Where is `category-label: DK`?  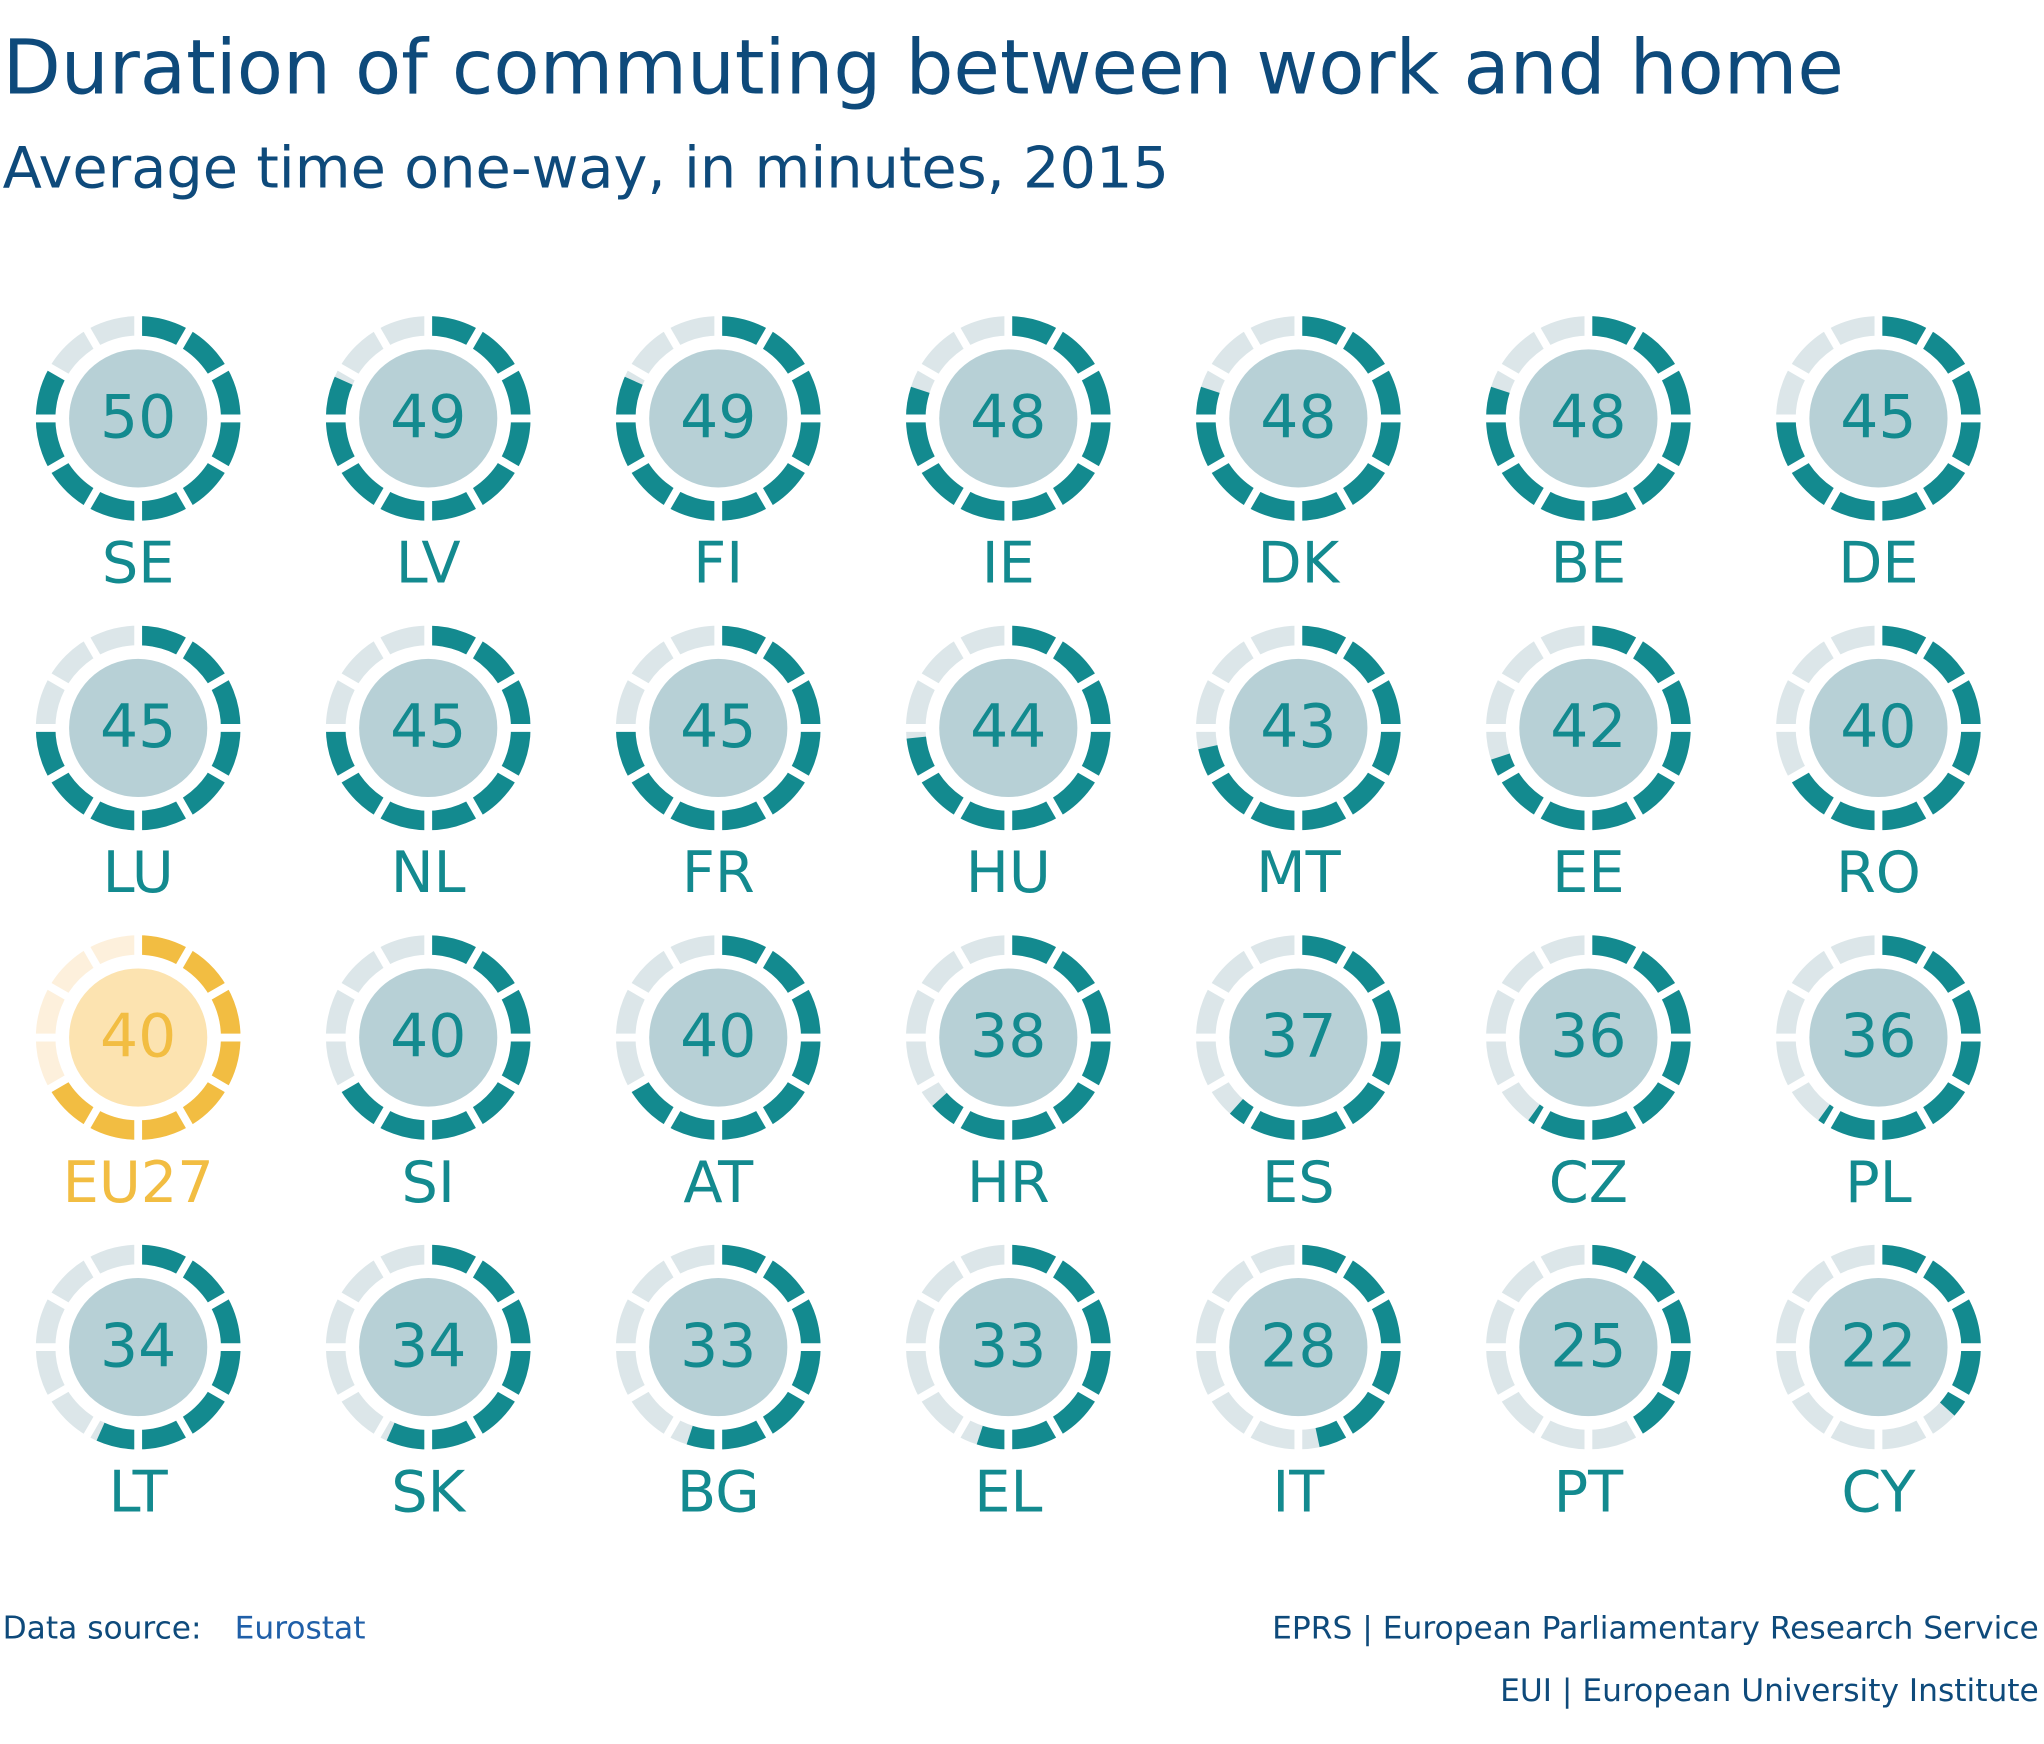 category-label: DK is located at coordinates (1298, 563).